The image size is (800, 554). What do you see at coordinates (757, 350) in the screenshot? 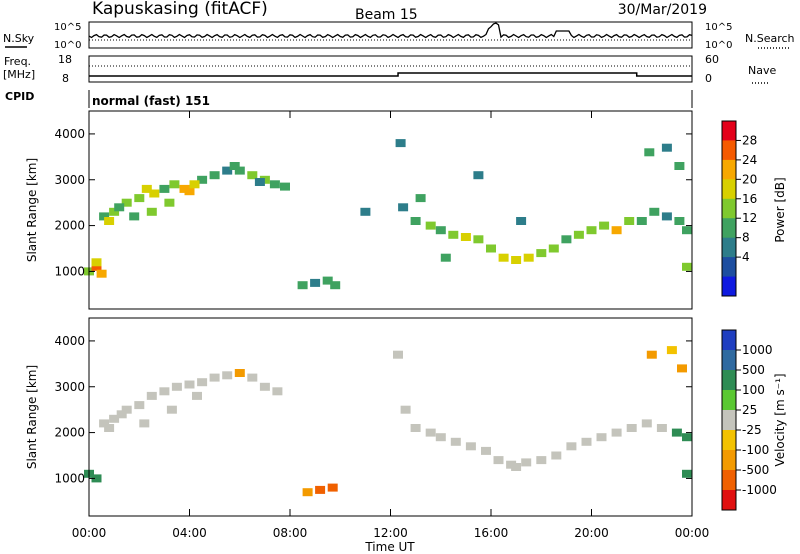
I see `colorbar-tick-label: 1000` at bounding box center [757, 350].